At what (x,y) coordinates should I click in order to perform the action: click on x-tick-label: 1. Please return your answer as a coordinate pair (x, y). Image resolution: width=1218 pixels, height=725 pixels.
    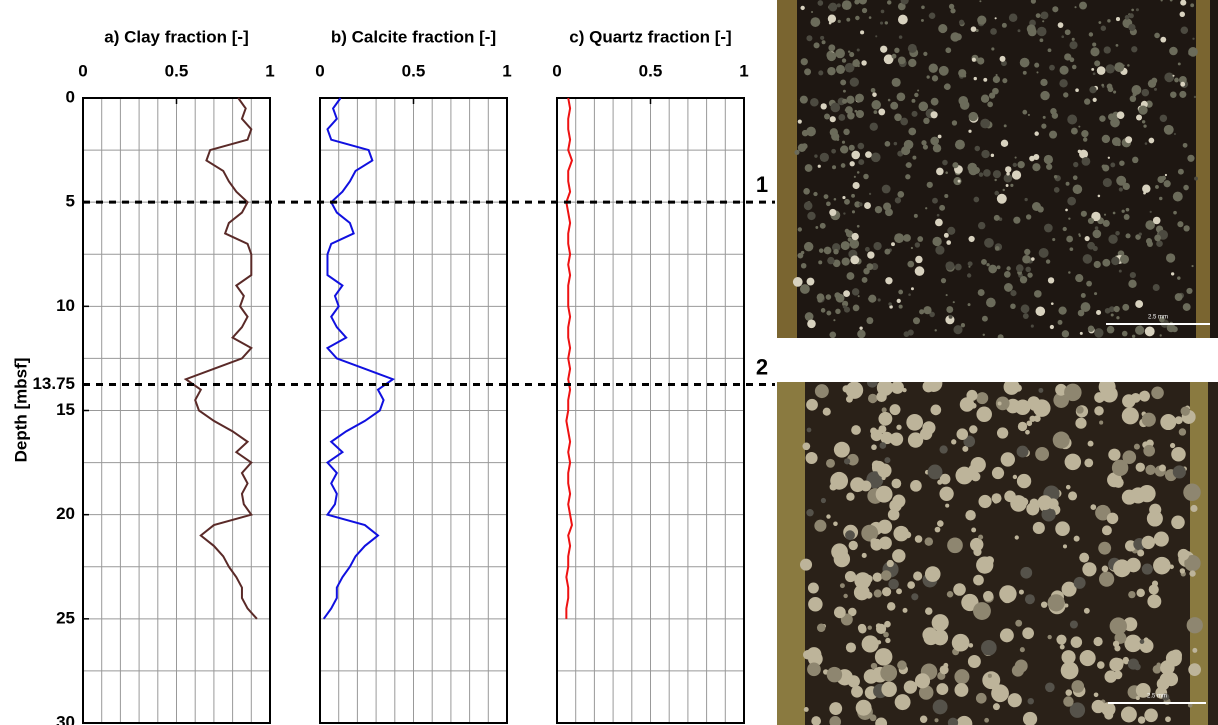
    Looking at the image, I should click on (743, 70).